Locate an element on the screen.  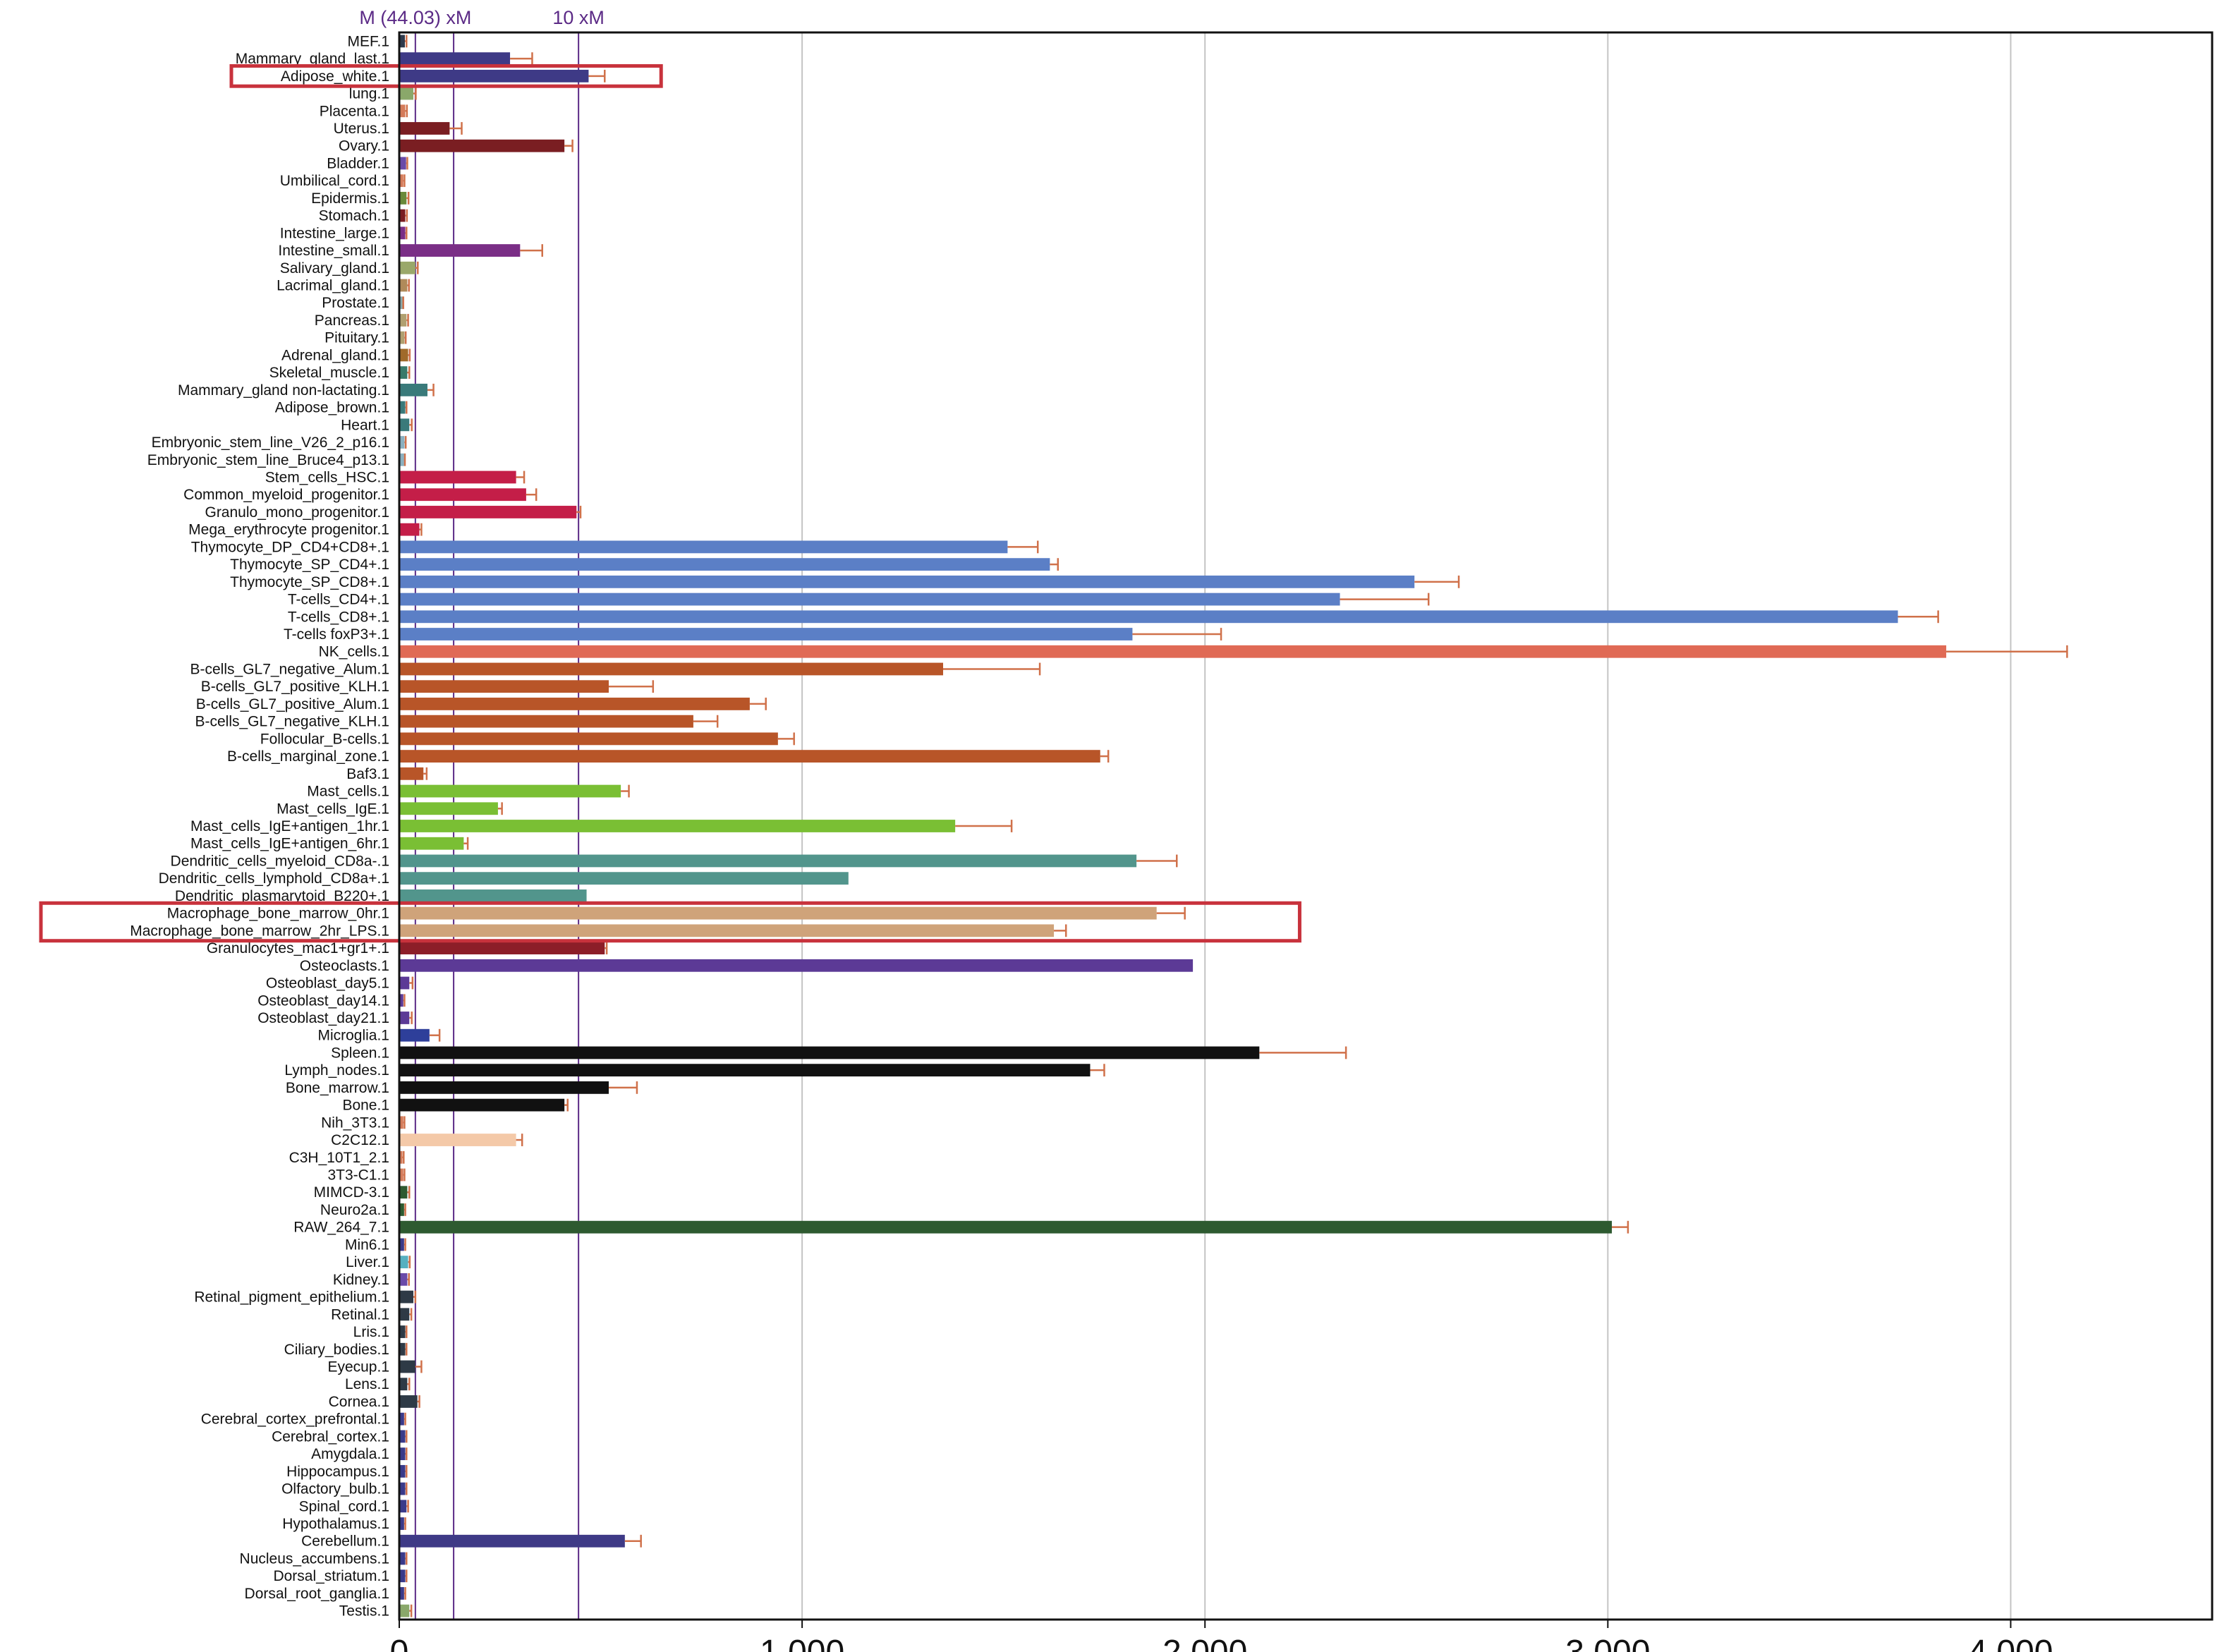
x-tick-label: 2,000 is located at coordinates (1204, 1643).